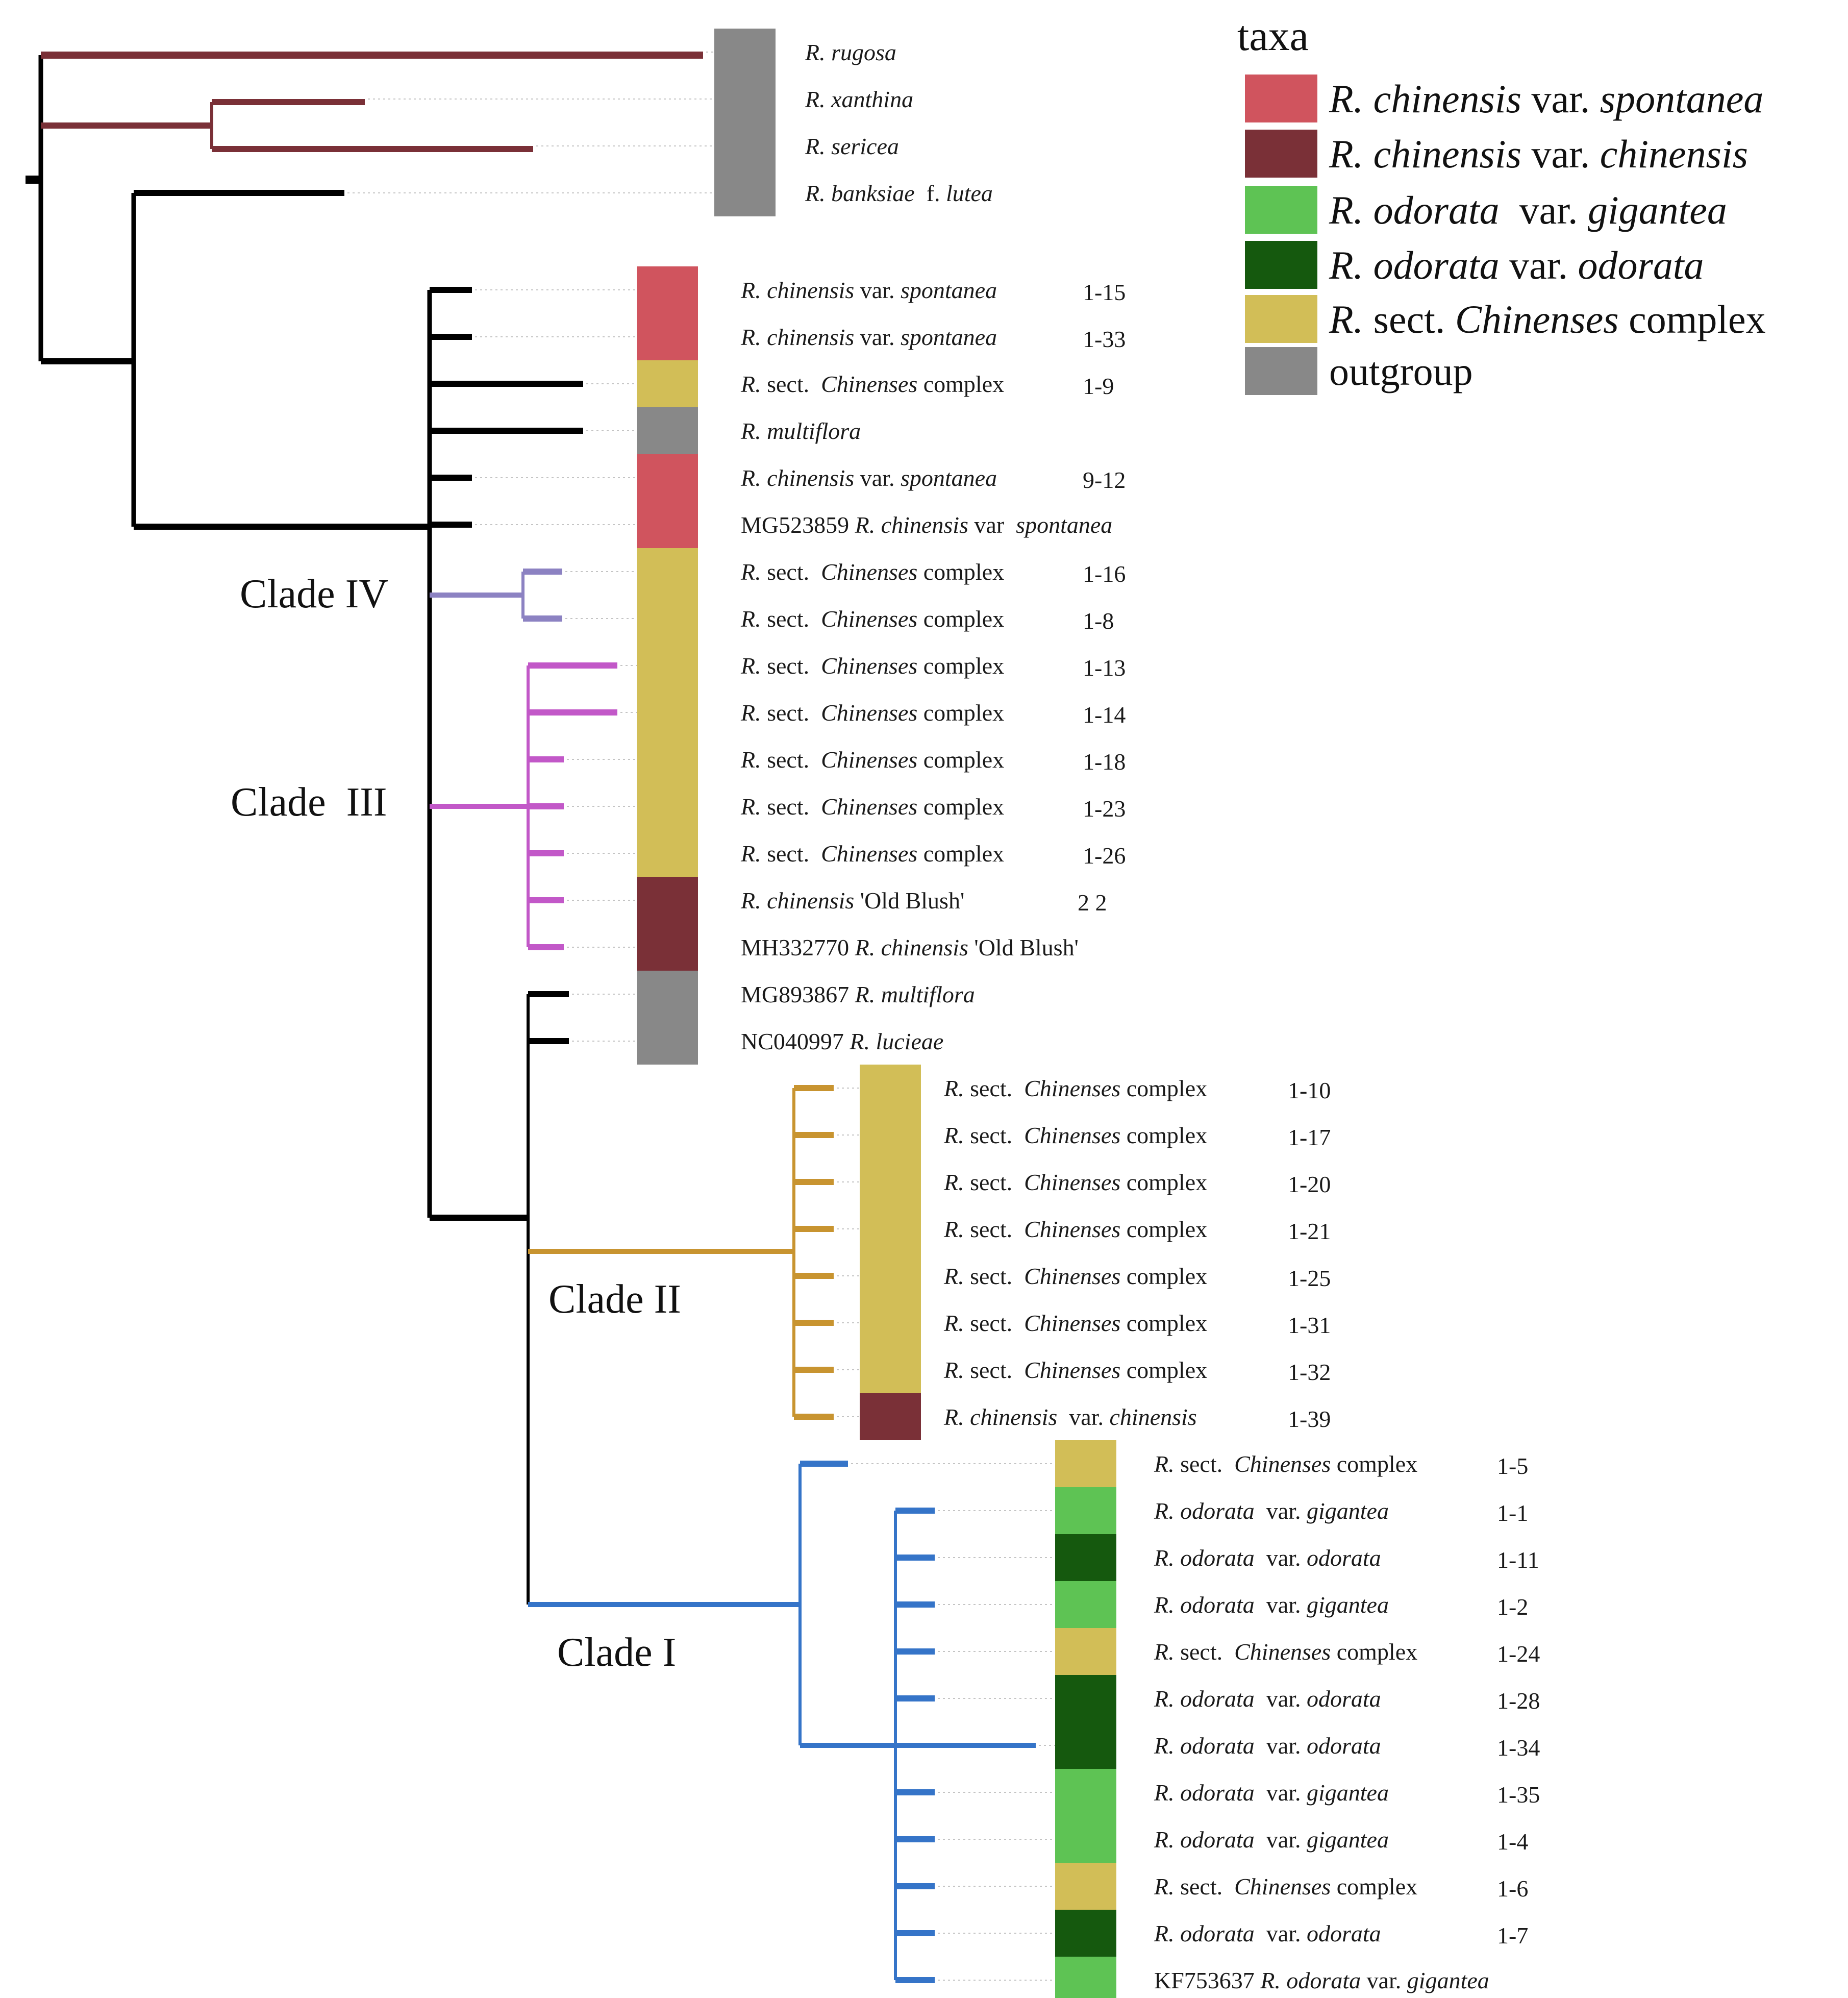 This screenshot has width=1848, height=1998. I want to click on legend-title: taxa, so click(1273, 36).